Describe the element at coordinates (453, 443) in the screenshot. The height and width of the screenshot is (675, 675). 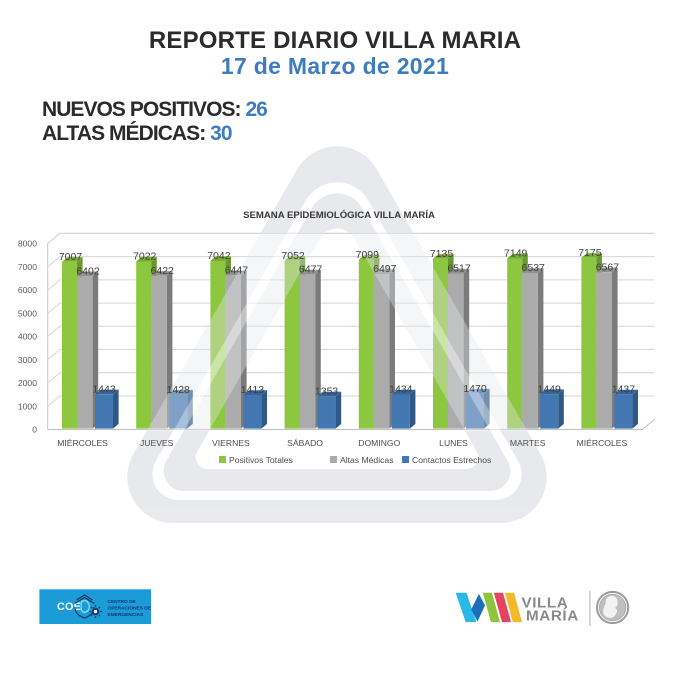
I see `svg-text: LUNES` at that location.